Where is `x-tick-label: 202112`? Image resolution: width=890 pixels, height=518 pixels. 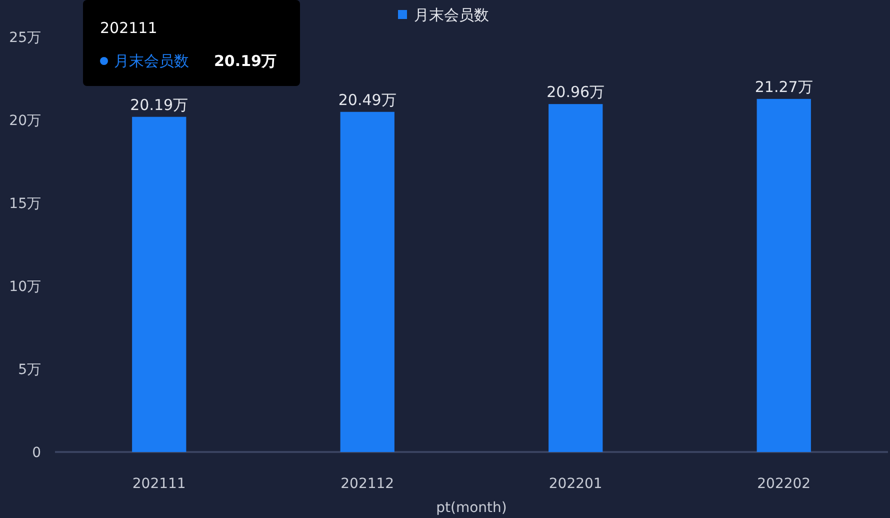
x-tick-label: 202112 is located at coordinates (367, 484).